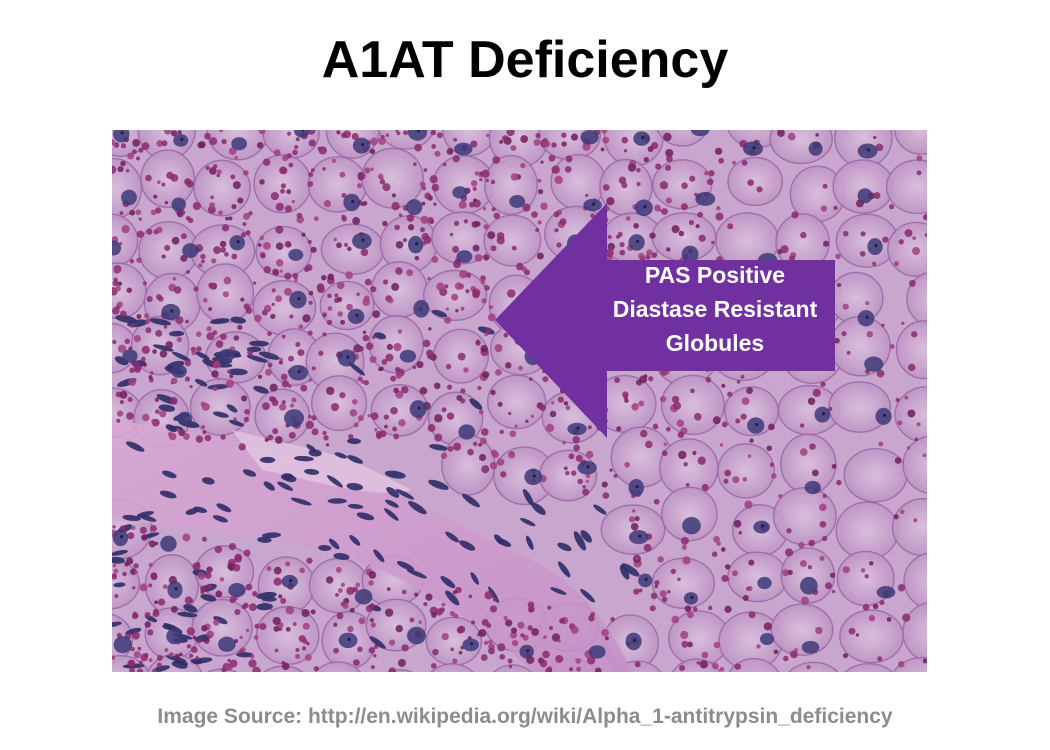 Image resolution: width=1050 pixels, height=750 pixels. What do you see at coordinates (525, 60) in the screenshot?
I see `slide-title: A1AT Deficiency` at bounding box center [525, 60].